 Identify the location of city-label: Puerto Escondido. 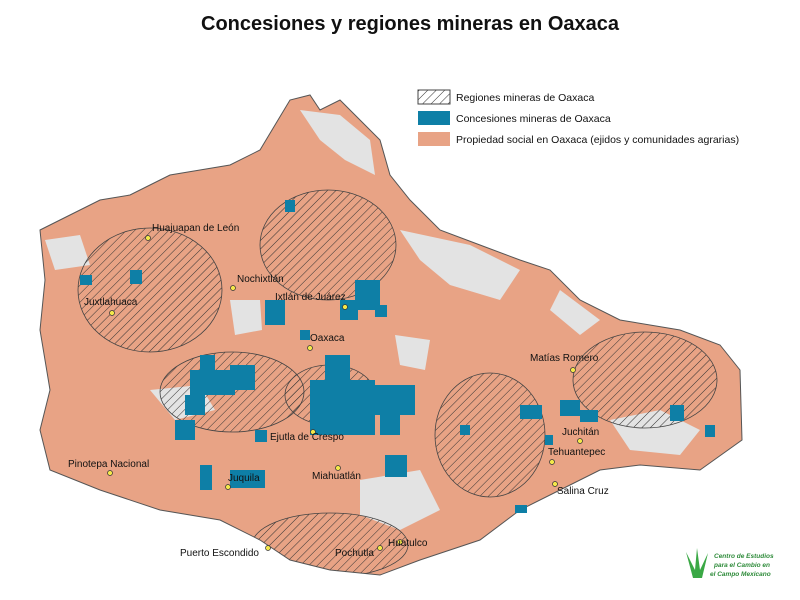
(219, 553).